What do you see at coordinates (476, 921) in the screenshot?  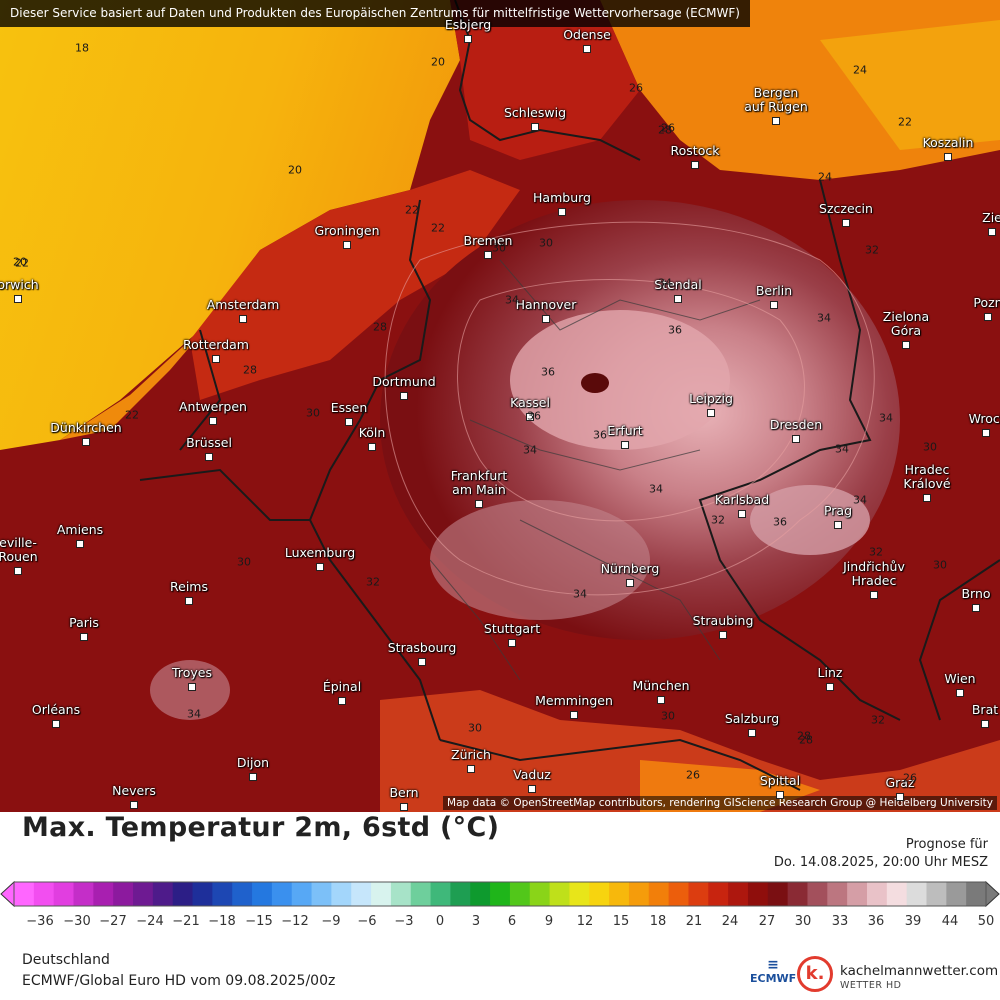 I see `scale-tick-label: 3` at bounding box center [476, 921].